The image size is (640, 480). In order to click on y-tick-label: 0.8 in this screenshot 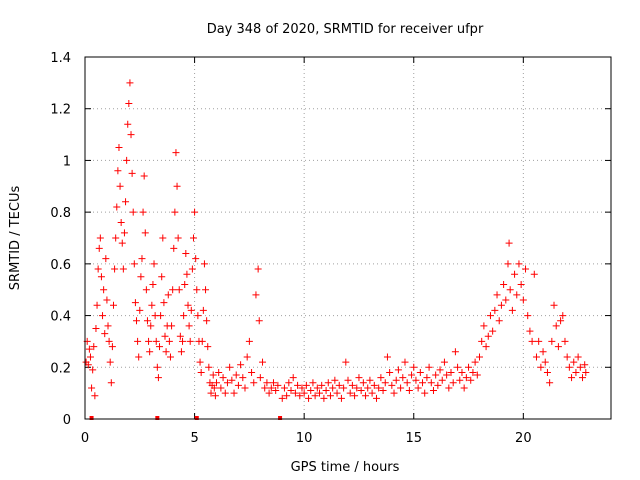, I will do `click(60, 213)`.